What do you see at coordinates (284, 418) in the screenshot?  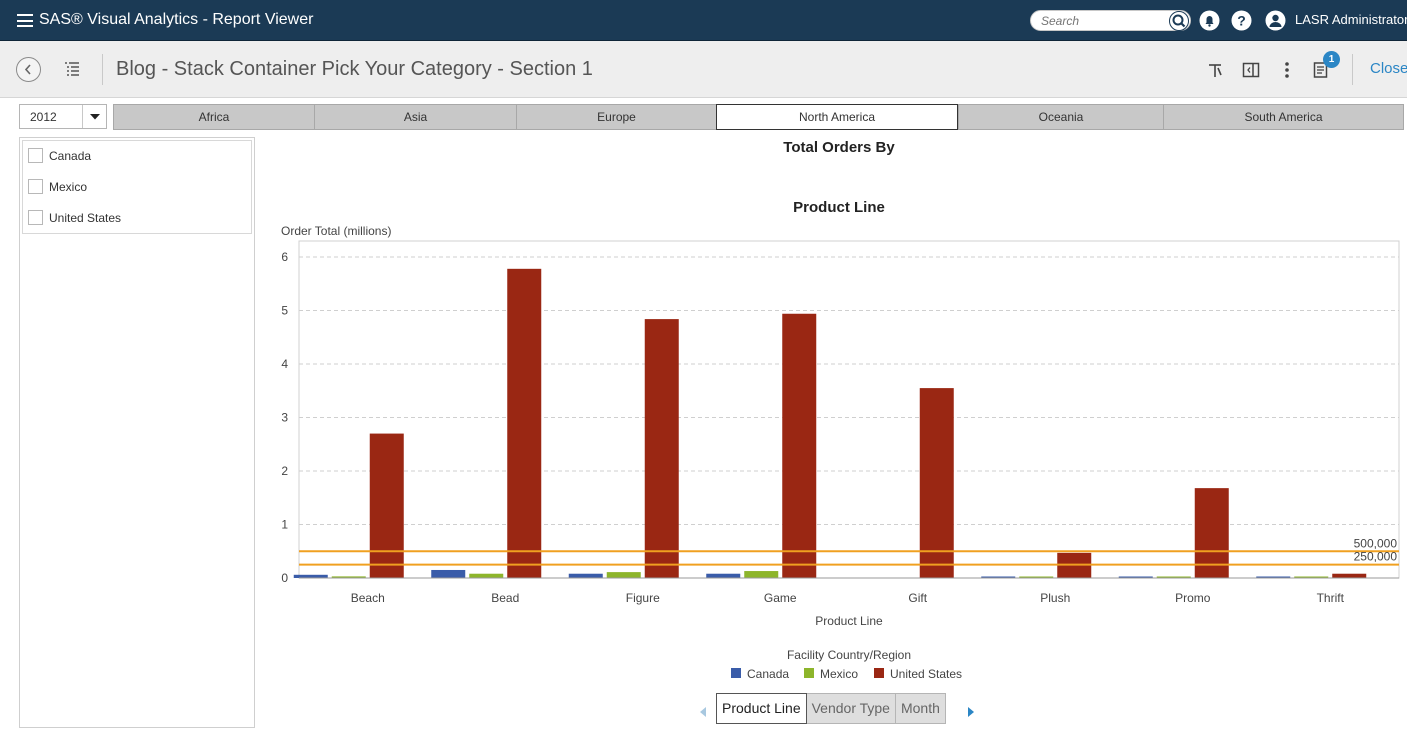 I see `y-tick-label: 3` at bounding box center [284, 418].